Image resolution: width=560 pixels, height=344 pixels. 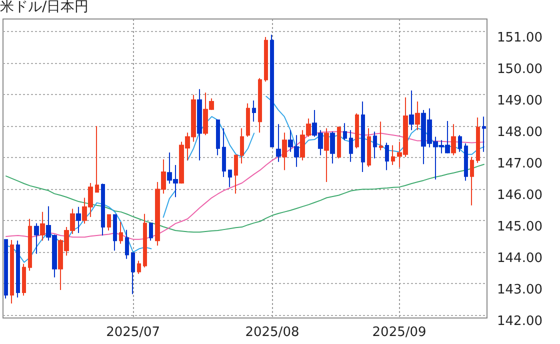 What do you see at coordinates (519, 290) in the screenshot?
I see `y-tick-label: 143.00` at bounding box center [519, 290].